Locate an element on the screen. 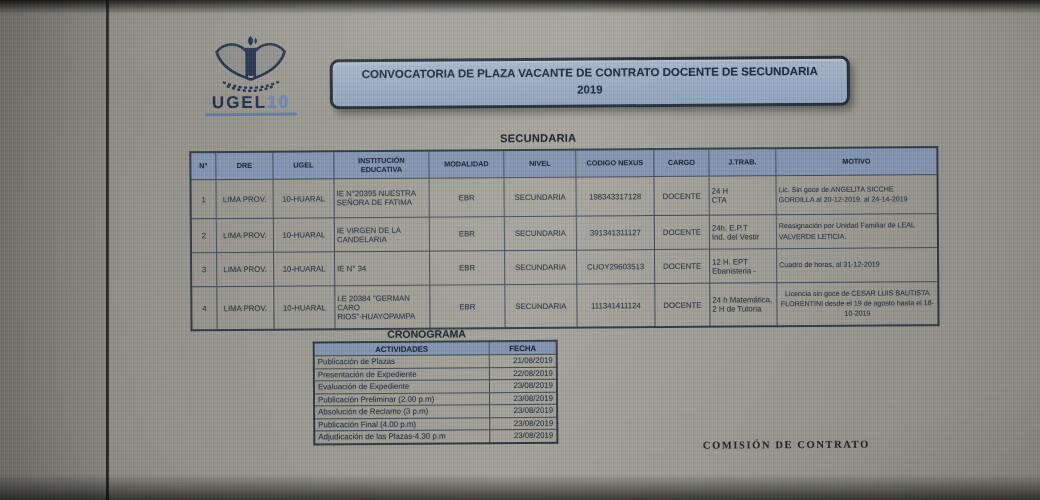  logo-number: 10 is located at coordinates (279, 102).